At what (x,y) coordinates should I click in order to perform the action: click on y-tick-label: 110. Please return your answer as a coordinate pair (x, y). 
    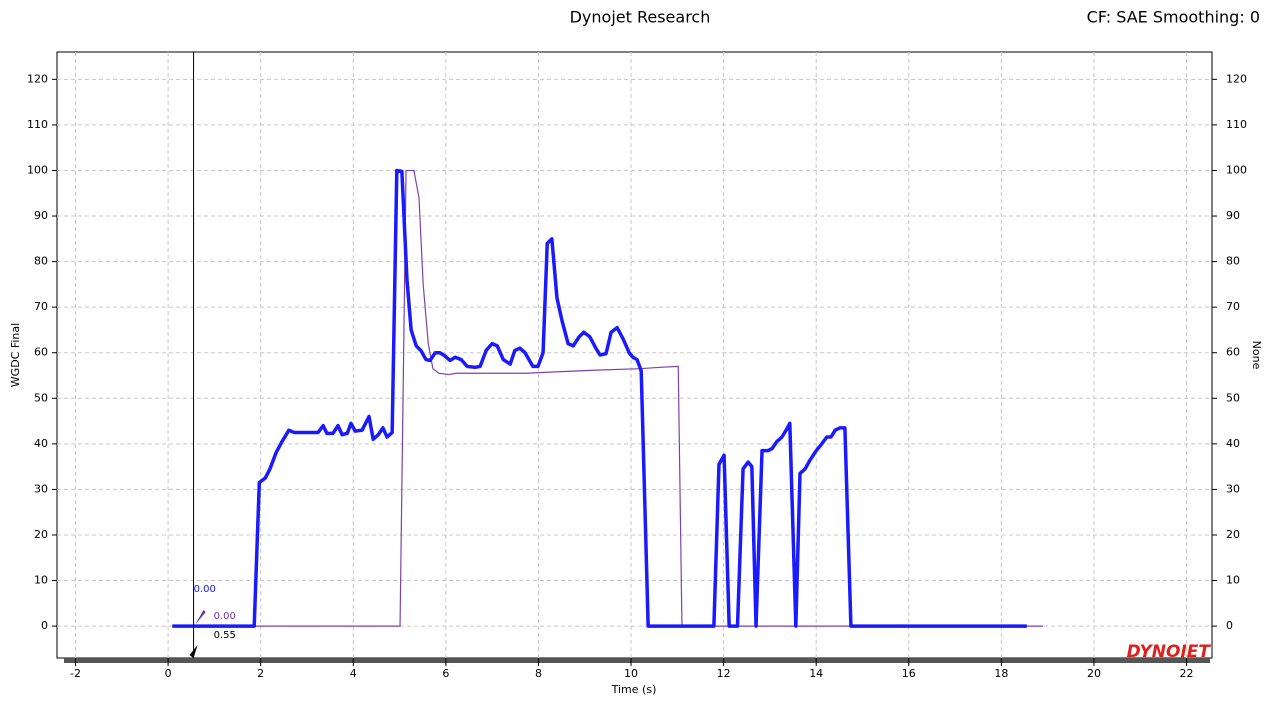
    Looking at the image, I should click on (37, 124).